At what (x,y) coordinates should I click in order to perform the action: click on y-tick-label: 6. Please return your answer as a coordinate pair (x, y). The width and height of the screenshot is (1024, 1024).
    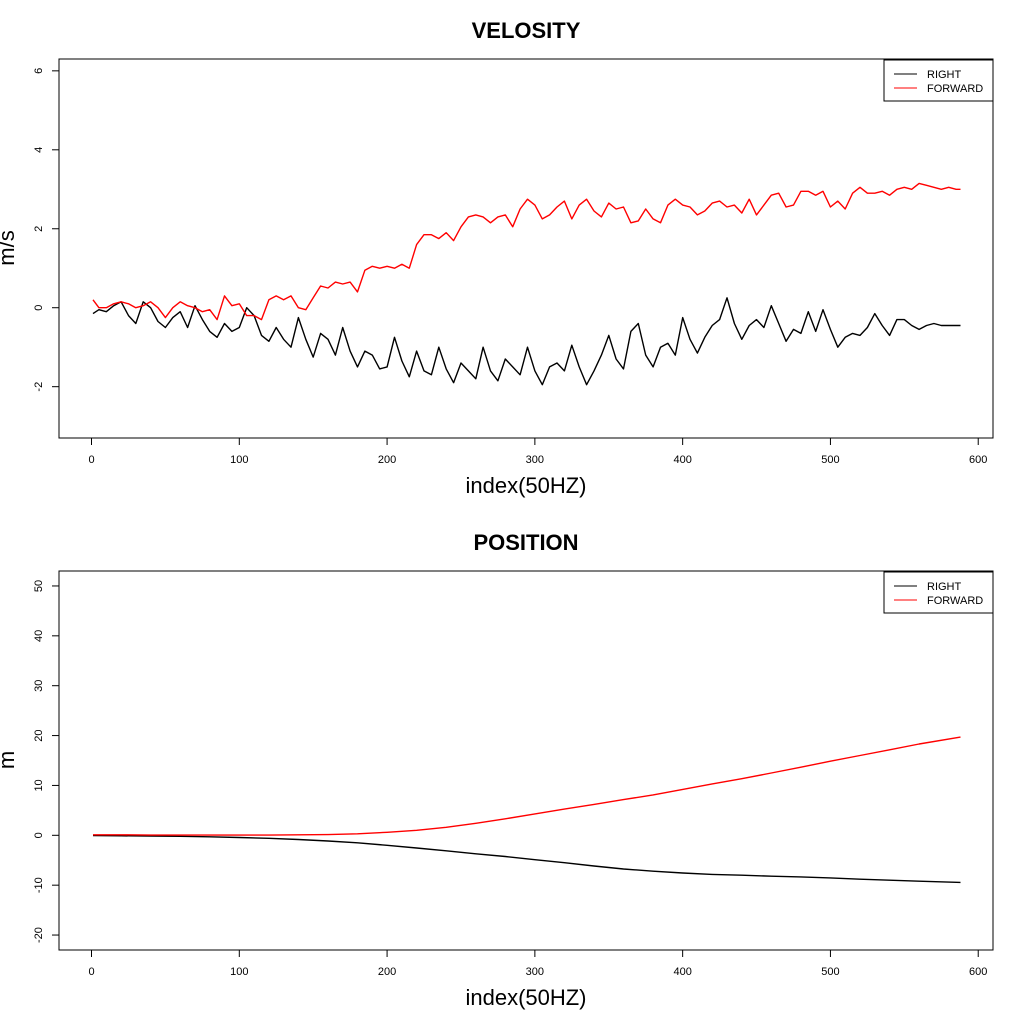
    Looking at the image, I should click on (39, 71).